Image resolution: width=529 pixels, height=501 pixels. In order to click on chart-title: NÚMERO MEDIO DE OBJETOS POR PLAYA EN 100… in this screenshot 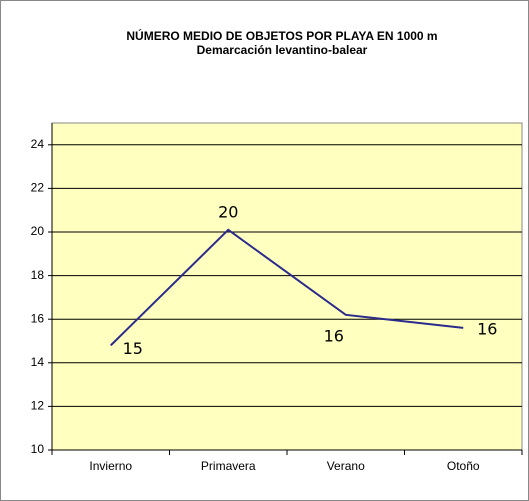, I will do `click(281, 35)`.